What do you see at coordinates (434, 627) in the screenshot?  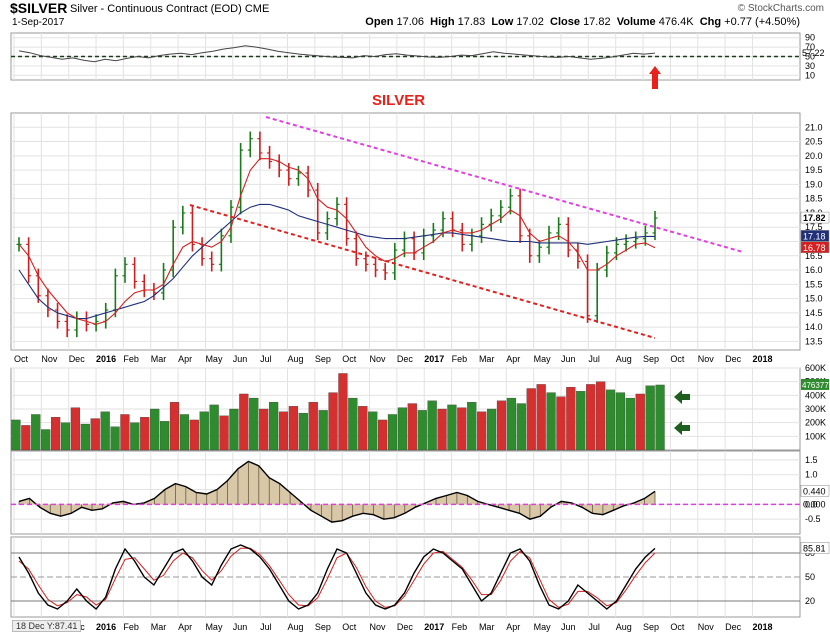 I see `x-tick-label-bottom: 2017` at bounding box center [434, 627].